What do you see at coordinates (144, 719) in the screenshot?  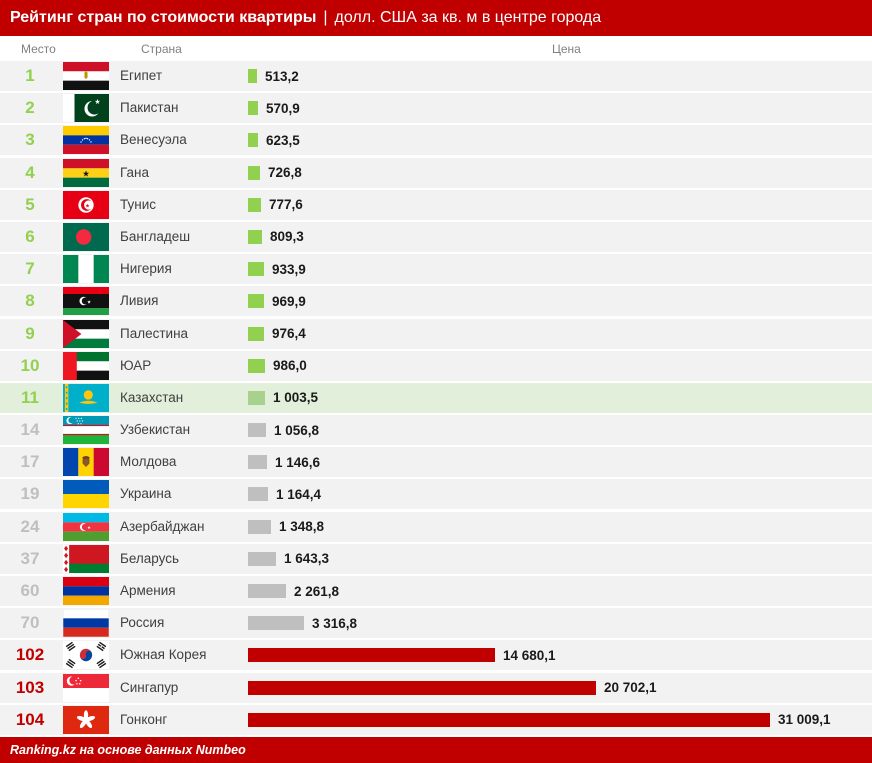 I see `country-name: Гонконг` at bounding box center [144, 719].